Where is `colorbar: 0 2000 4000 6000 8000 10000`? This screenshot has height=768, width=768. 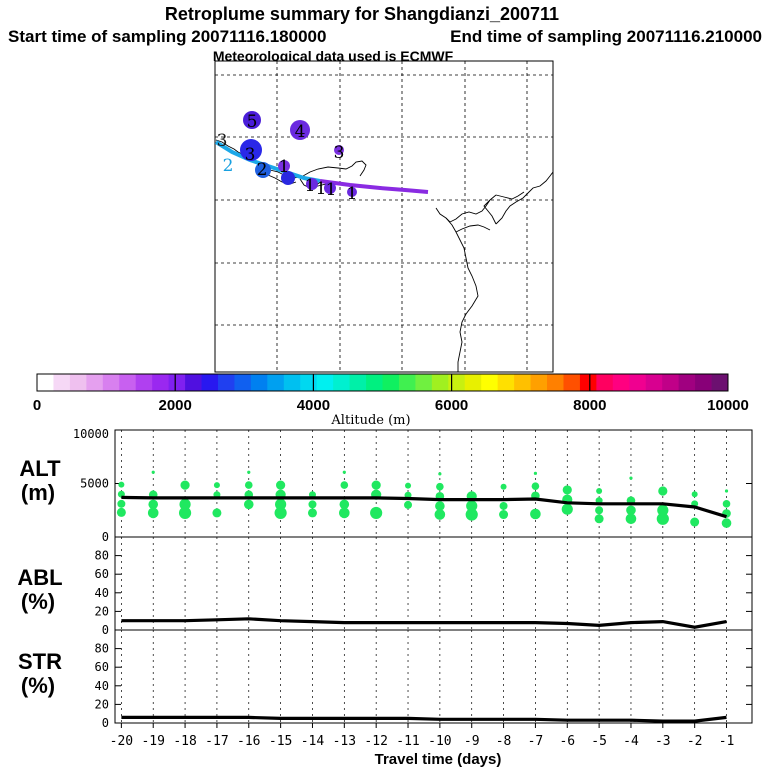 colorbar: 0 2000 4000 6000 8000 10000 is located at coordinates (391, 393).